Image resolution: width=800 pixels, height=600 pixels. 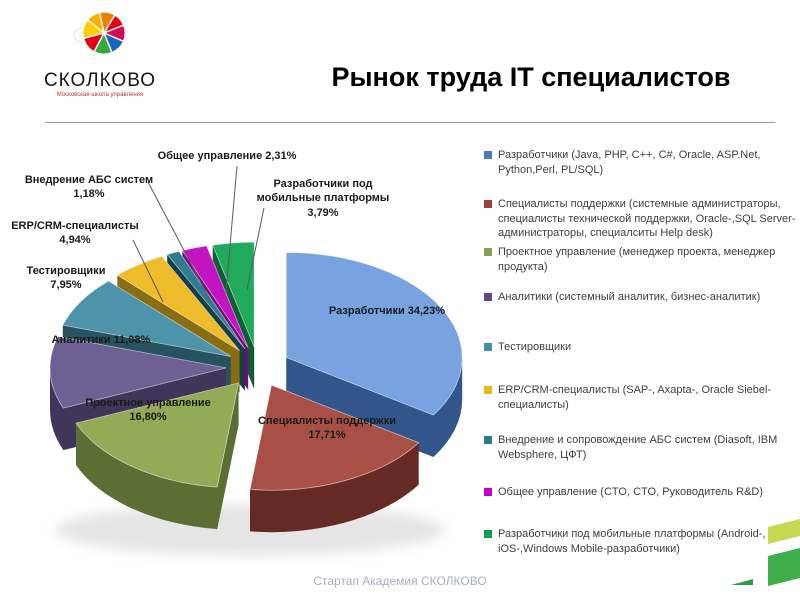 What do you see at coordinates (784, 531) in the screenshot?
I see `corner-stripe-light` at bounding box center [784, 531].